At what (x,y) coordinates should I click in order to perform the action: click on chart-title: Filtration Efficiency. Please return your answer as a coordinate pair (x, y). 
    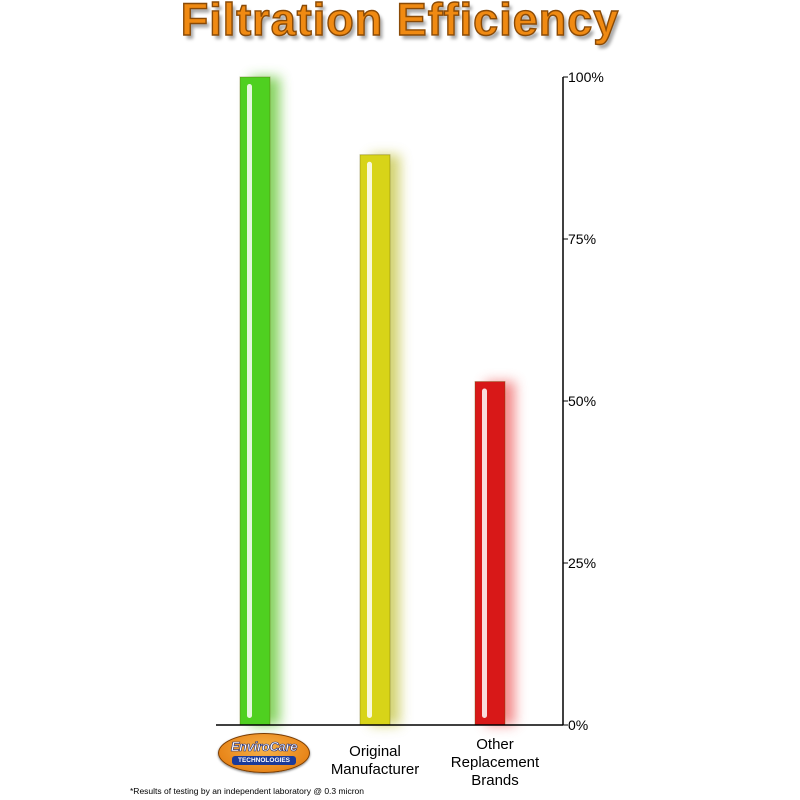
    Looking at the image, I should click on (400, 23).